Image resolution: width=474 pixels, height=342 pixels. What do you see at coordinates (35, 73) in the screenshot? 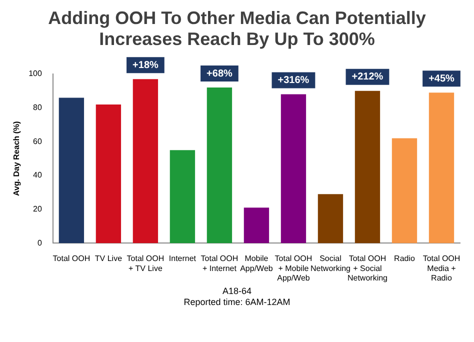
I see `y-tick-label: 100` at bounding box center [35, 73].